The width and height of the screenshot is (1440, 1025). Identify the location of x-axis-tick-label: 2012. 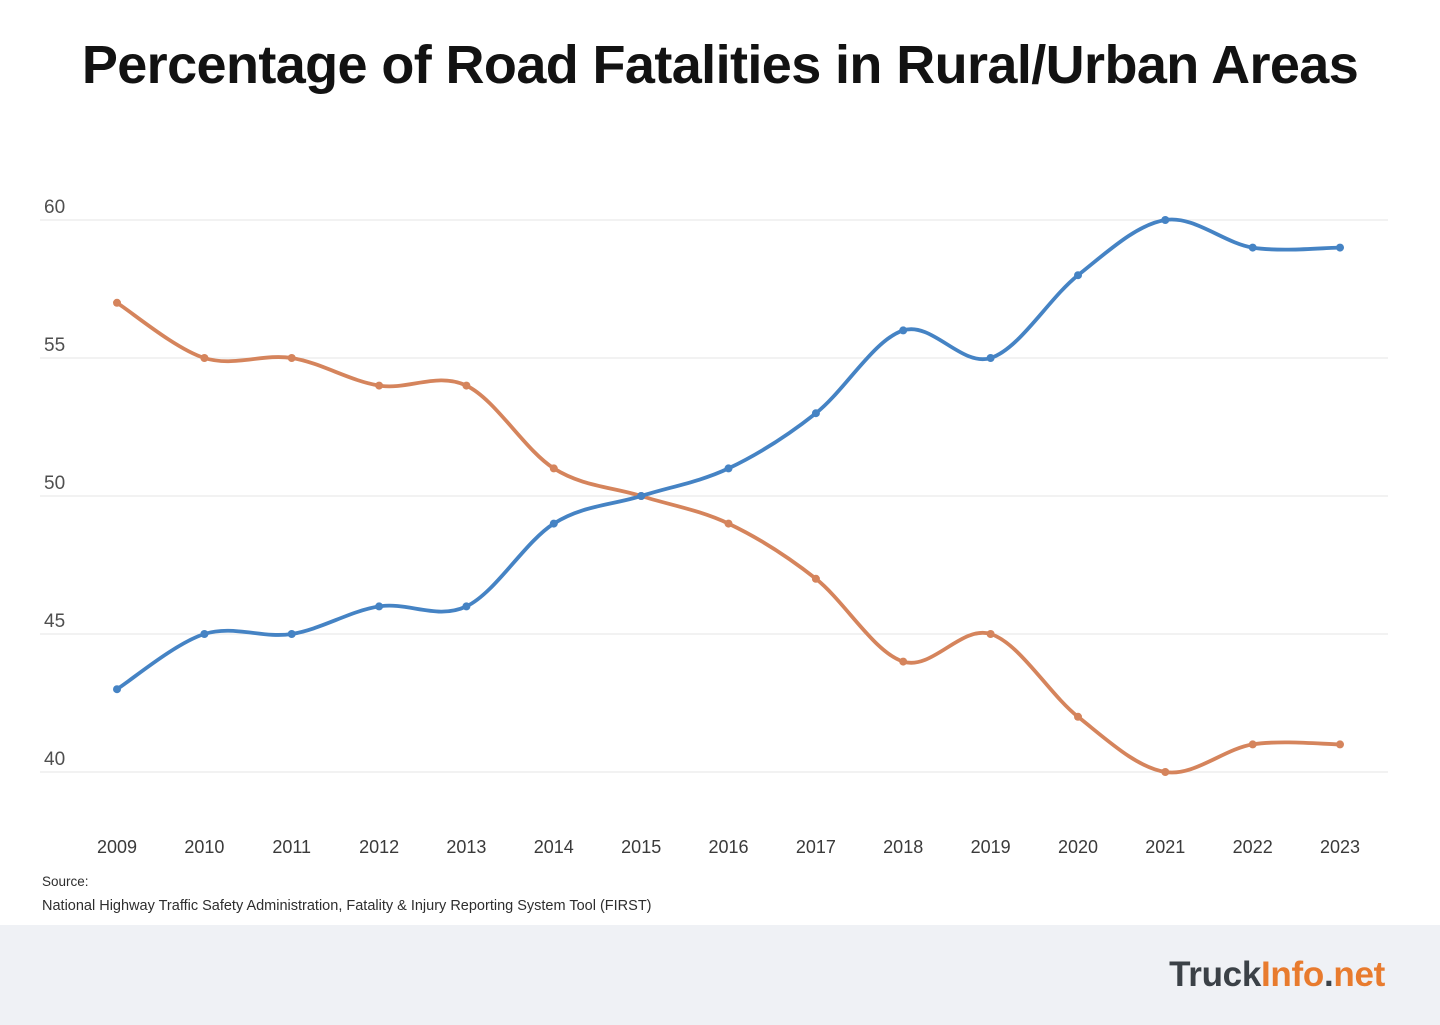
(379, 847).